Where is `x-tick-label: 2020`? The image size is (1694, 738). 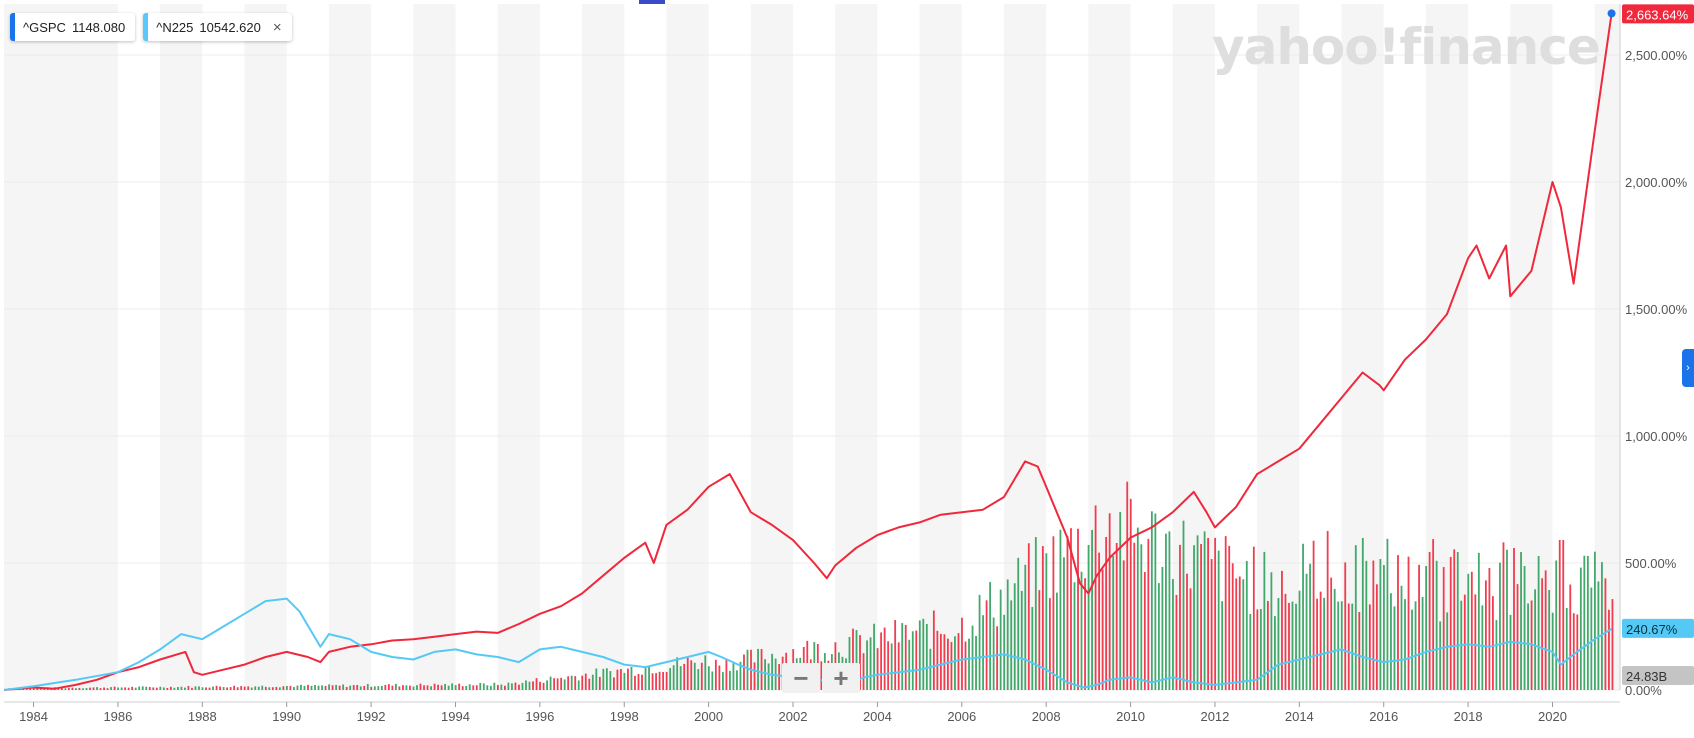
x-tick-label: 2020 is located at coordinates (1552, 716).